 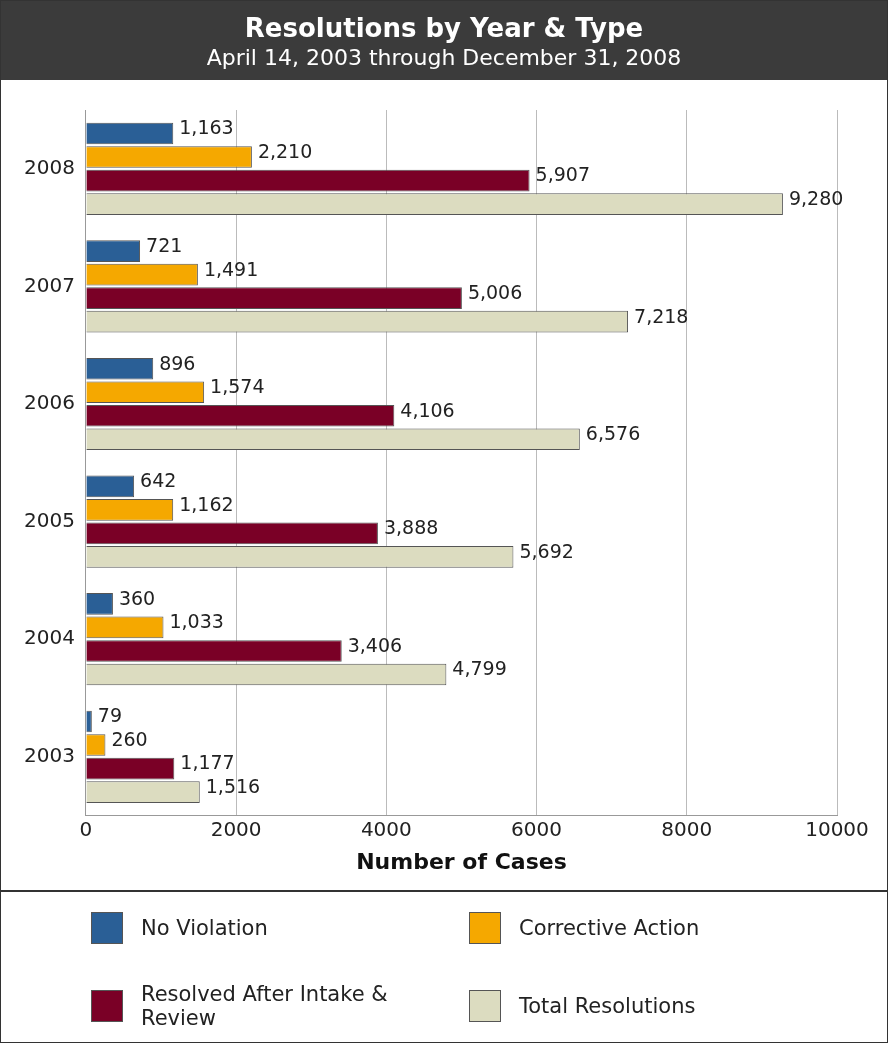 I want to click on data-label: 896, so click(x=177, y=362).